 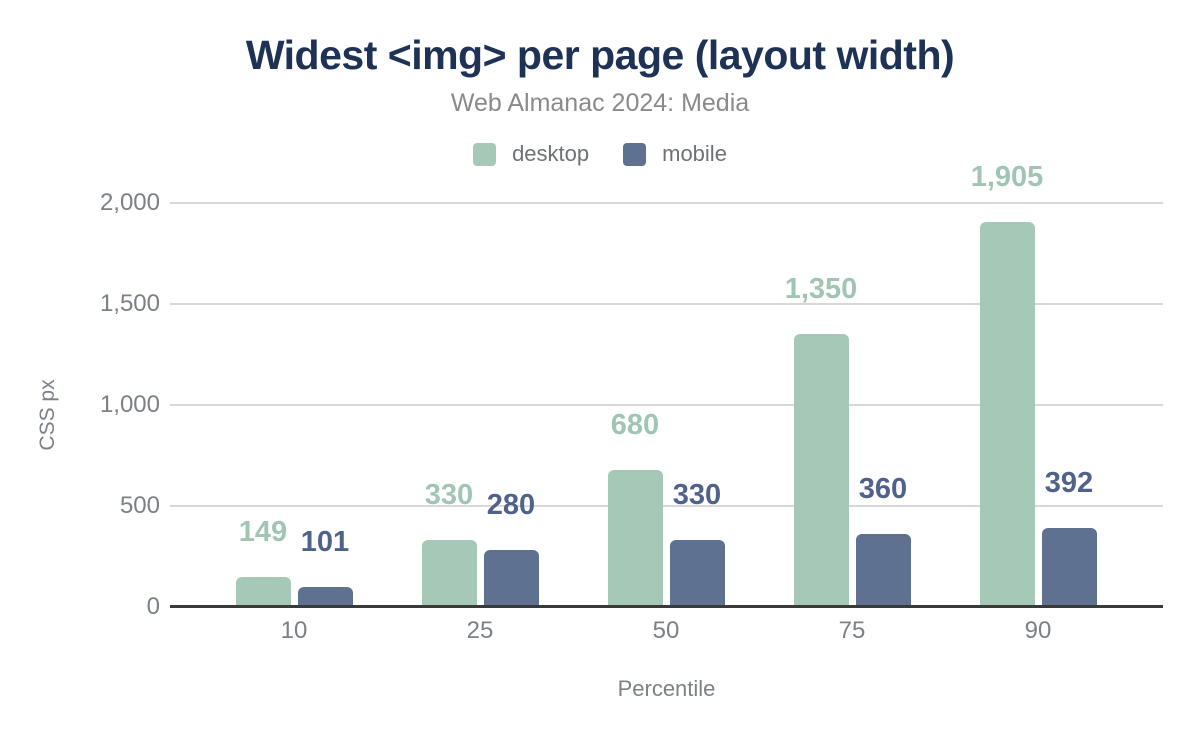 What do you see at coordinates (666, 630) in the screenshot?
I see `x-tick-label-50: 50` at bounding box center [666, 630].